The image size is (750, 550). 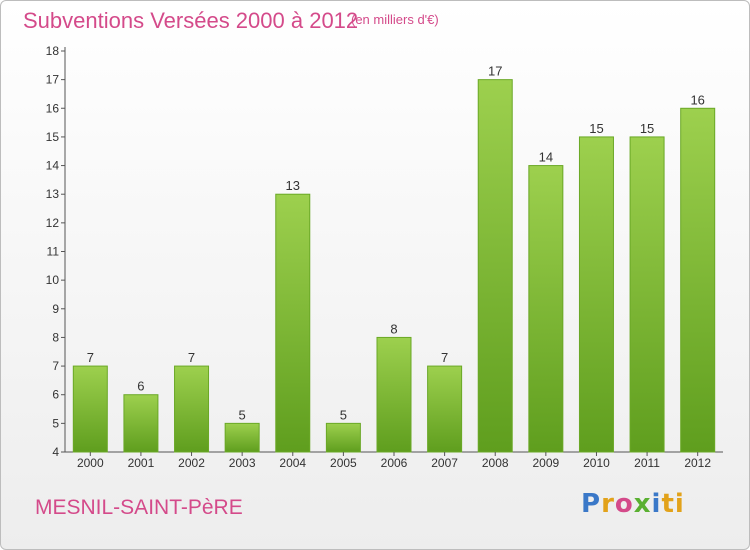 I want to click on y-tick-label: 5, so click(x=55, y=423).